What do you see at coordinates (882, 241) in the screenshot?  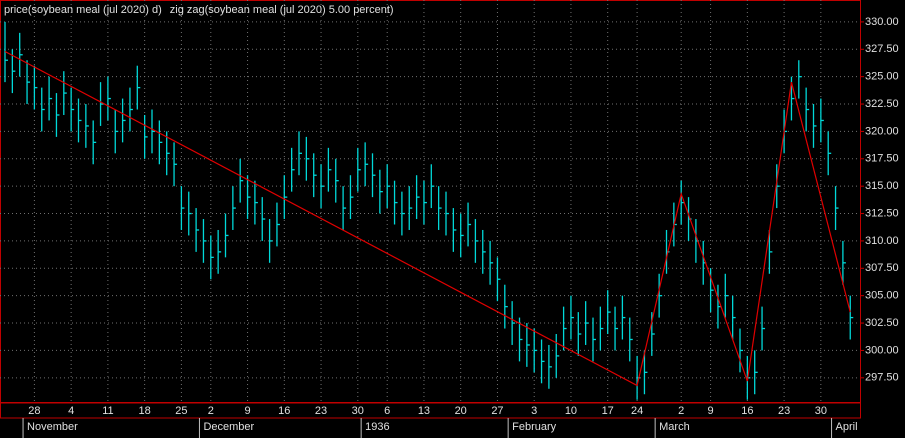 I see `y-tick-label: 310.00` at bounding box center [882, 241].